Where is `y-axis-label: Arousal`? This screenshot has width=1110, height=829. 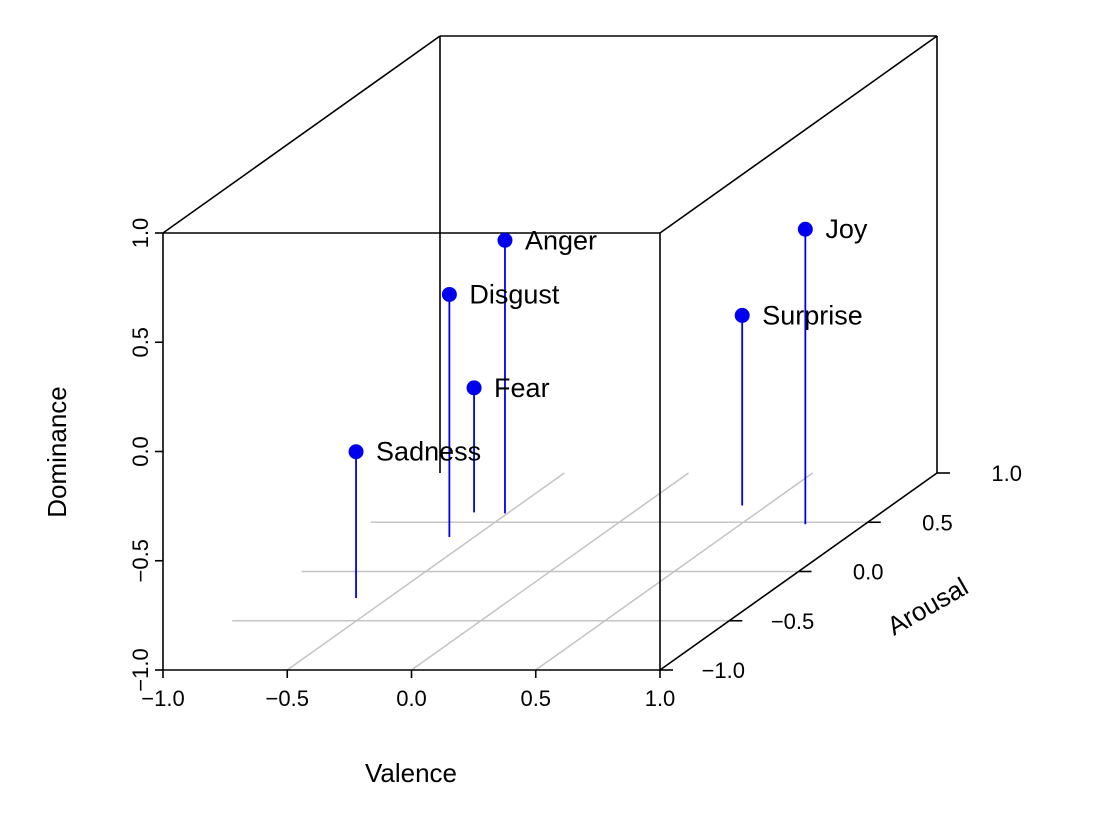
y-axis-label: Arousal is located at coordinates (927, 606).